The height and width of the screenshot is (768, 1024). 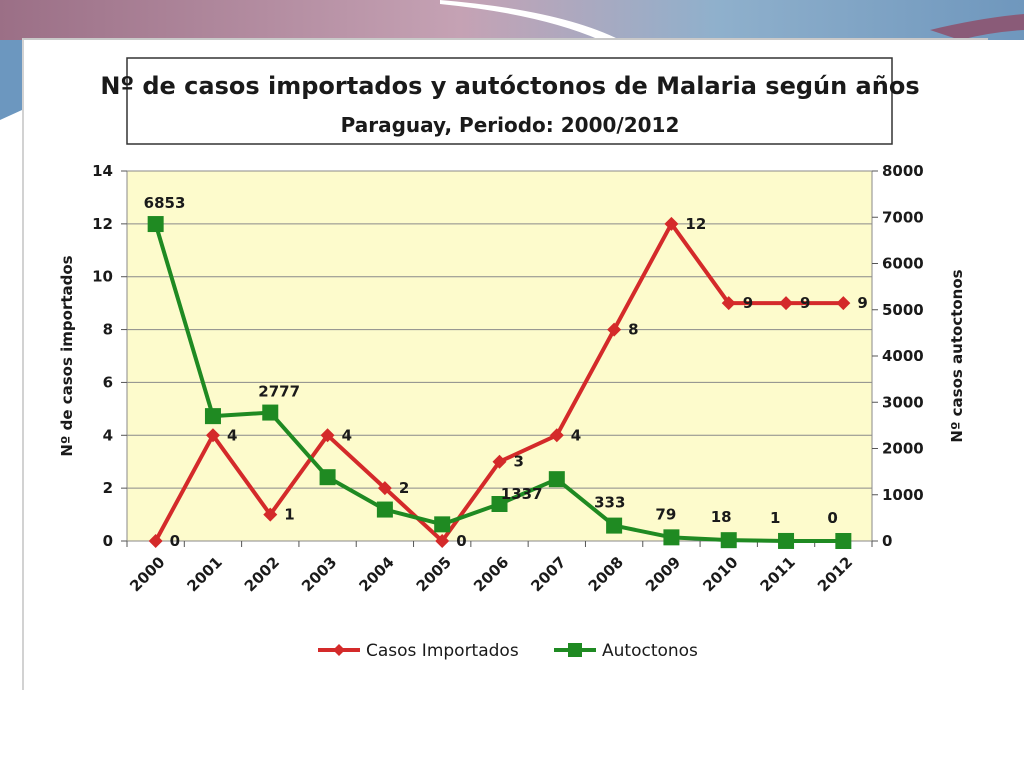 What do you see at coordinates (434, 574) in the screenshot?
I see `x-tick-label: 2005` at bounding box center [434, 574].